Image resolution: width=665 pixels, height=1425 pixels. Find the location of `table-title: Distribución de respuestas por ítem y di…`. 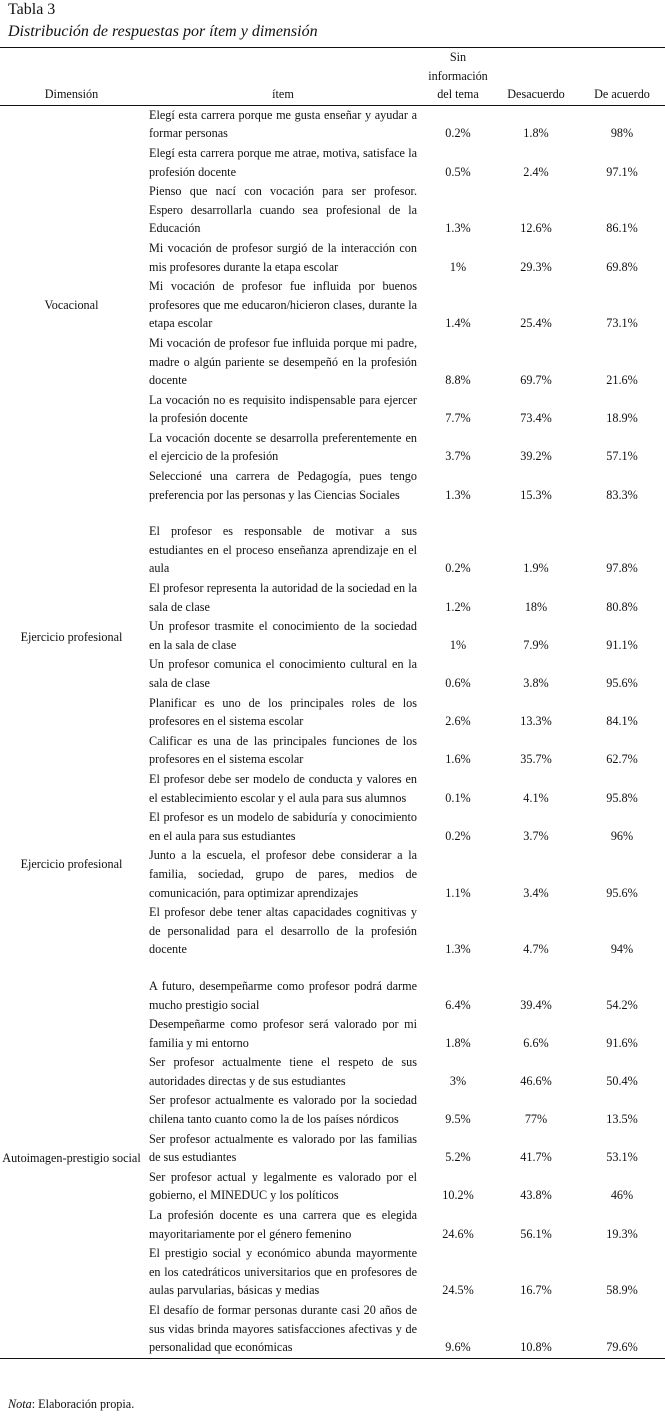

table-title: Distribución de respuestas por ítem y di… is located at coordinates (163, 31).